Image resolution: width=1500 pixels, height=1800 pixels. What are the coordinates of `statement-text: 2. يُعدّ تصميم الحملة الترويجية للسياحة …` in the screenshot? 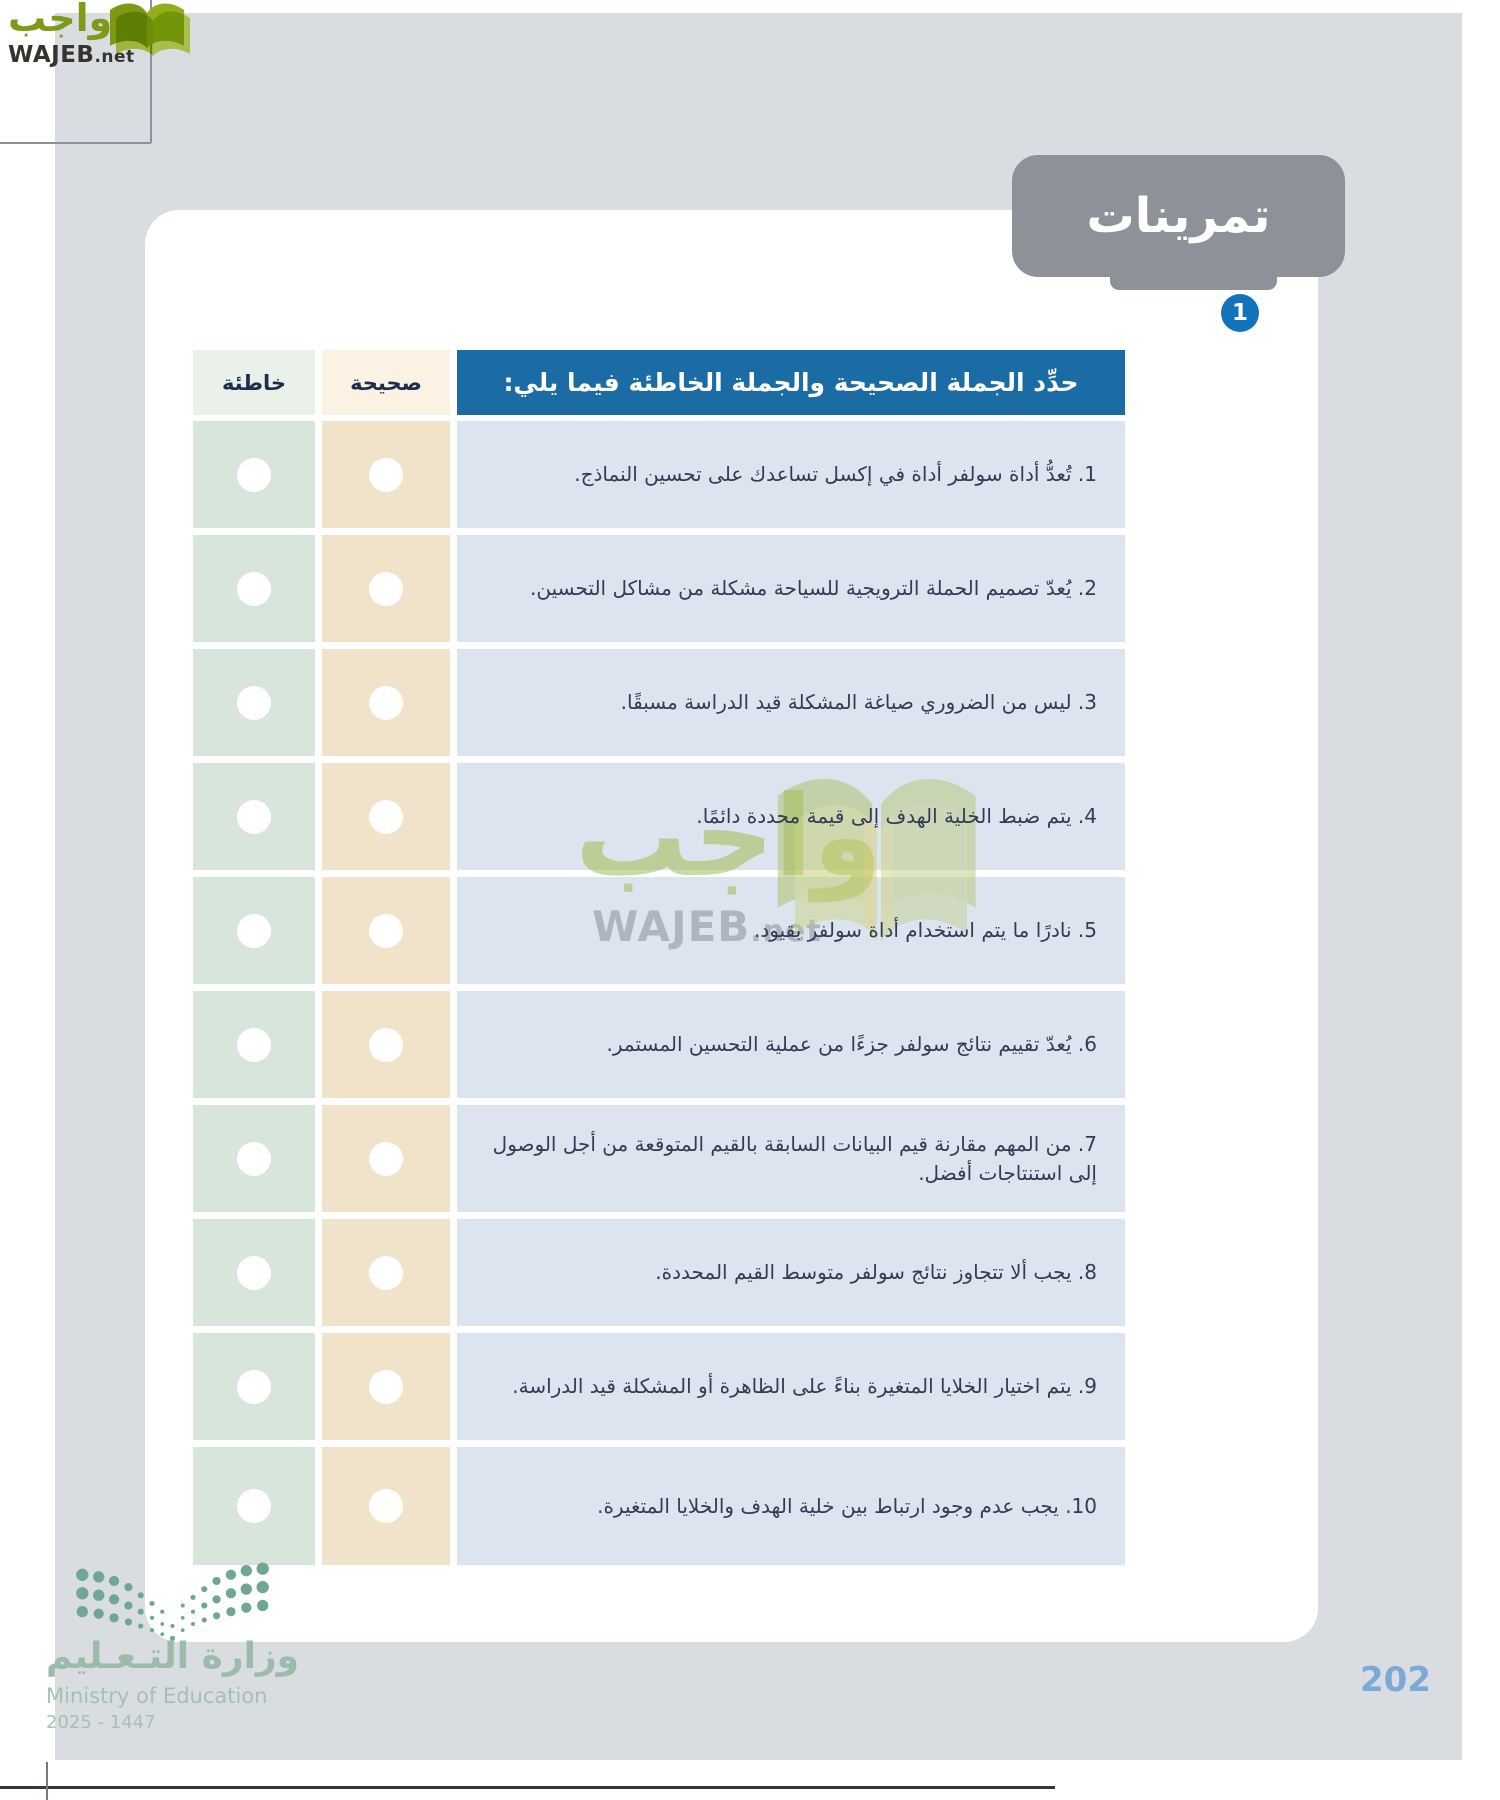 It's located at (813, 588).